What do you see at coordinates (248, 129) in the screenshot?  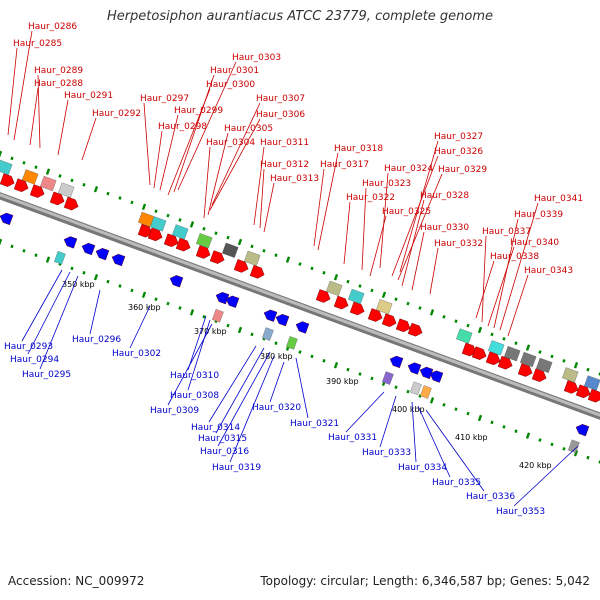 I see `forward-gene-label: Haur_0305` at bounding box center [248, 129].